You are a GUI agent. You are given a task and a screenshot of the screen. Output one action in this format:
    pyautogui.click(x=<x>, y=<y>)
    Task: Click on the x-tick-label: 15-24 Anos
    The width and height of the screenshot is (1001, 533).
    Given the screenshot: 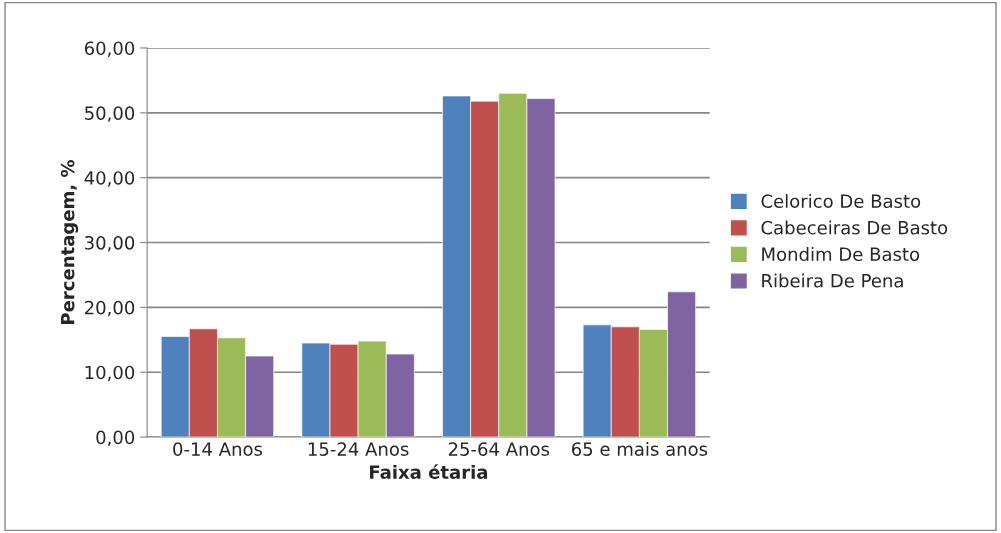 What is the action you would take?
    pyautogui.click(x=358, y=449)
    